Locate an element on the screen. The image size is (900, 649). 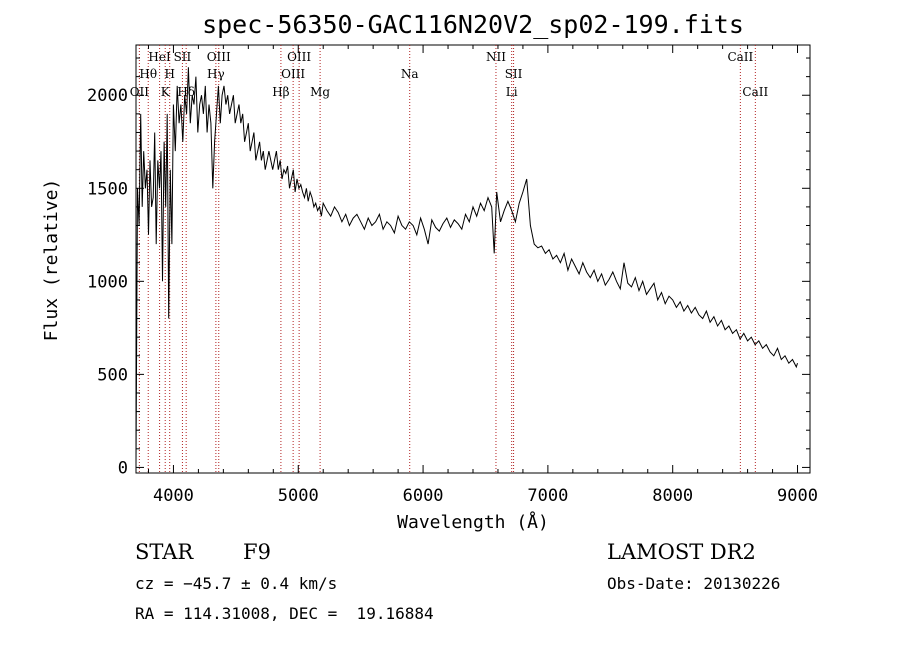
x-tick-label: 7000 is located at coordinates (547, 496).